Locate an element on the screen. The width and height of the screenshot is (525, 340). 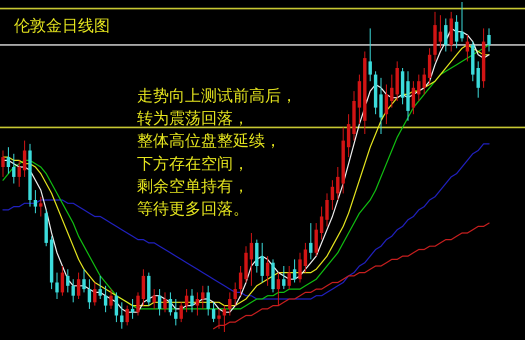
annotation: 剩余空单持有， is located at coordinates (193, 186).